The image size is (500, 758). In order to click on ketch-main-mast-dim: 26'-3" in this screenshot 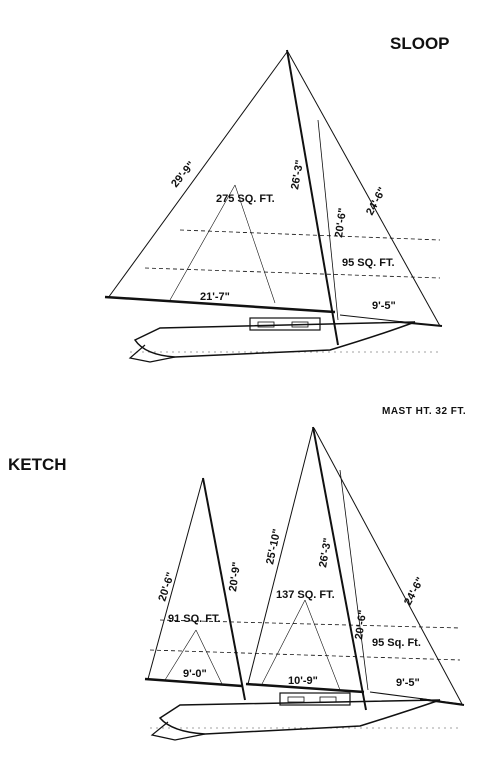, I will do `click(325, 552)`.